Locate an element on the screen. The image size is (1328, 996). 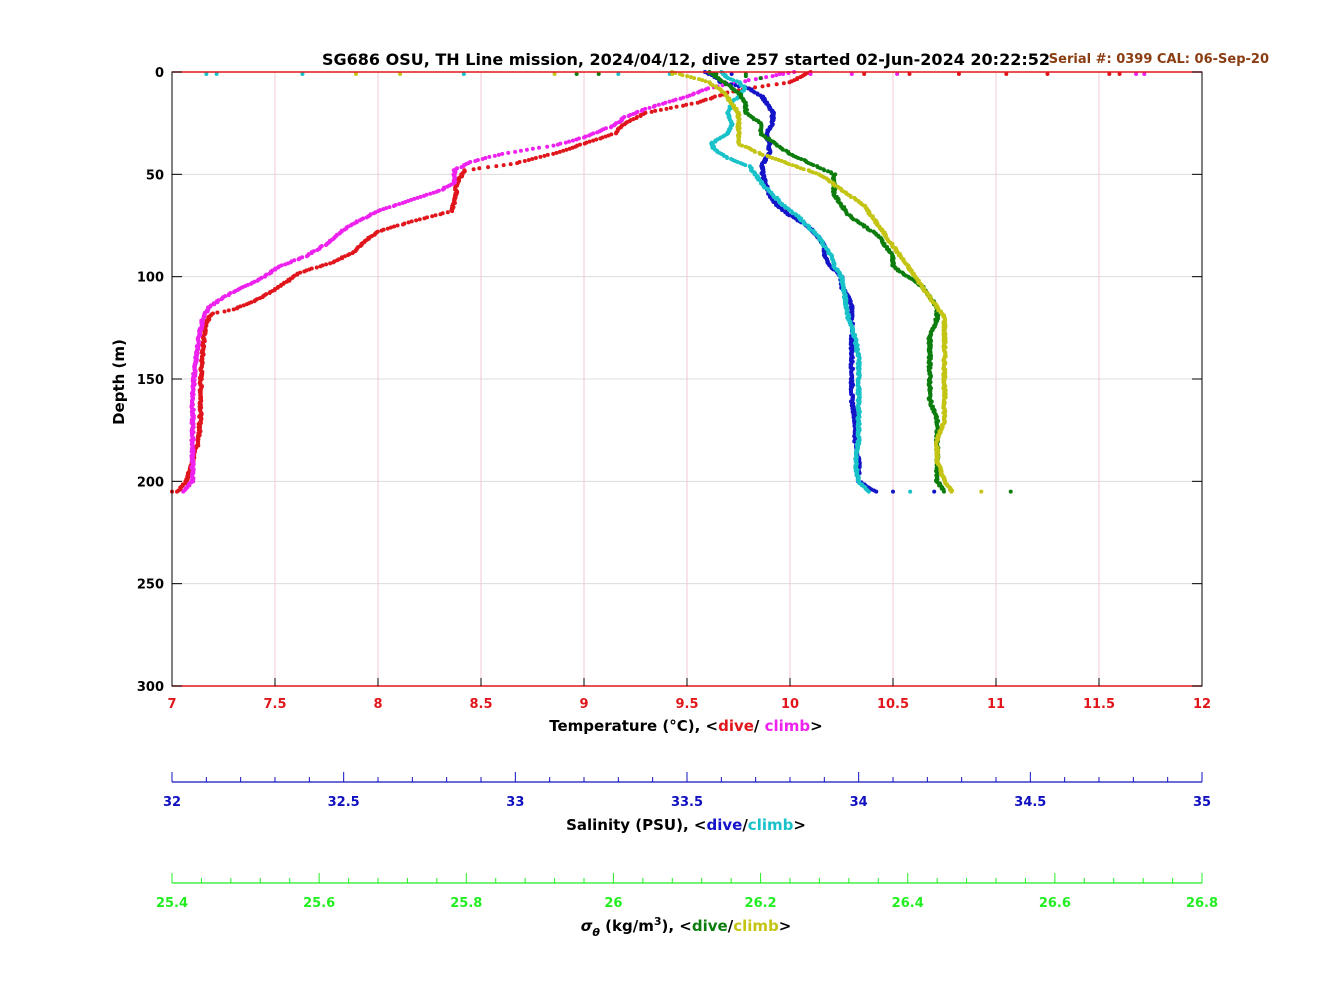
serial-calibration: Serial #: 0399 CAL: 06-Sep-20 is located at coordinates (1159, 59).